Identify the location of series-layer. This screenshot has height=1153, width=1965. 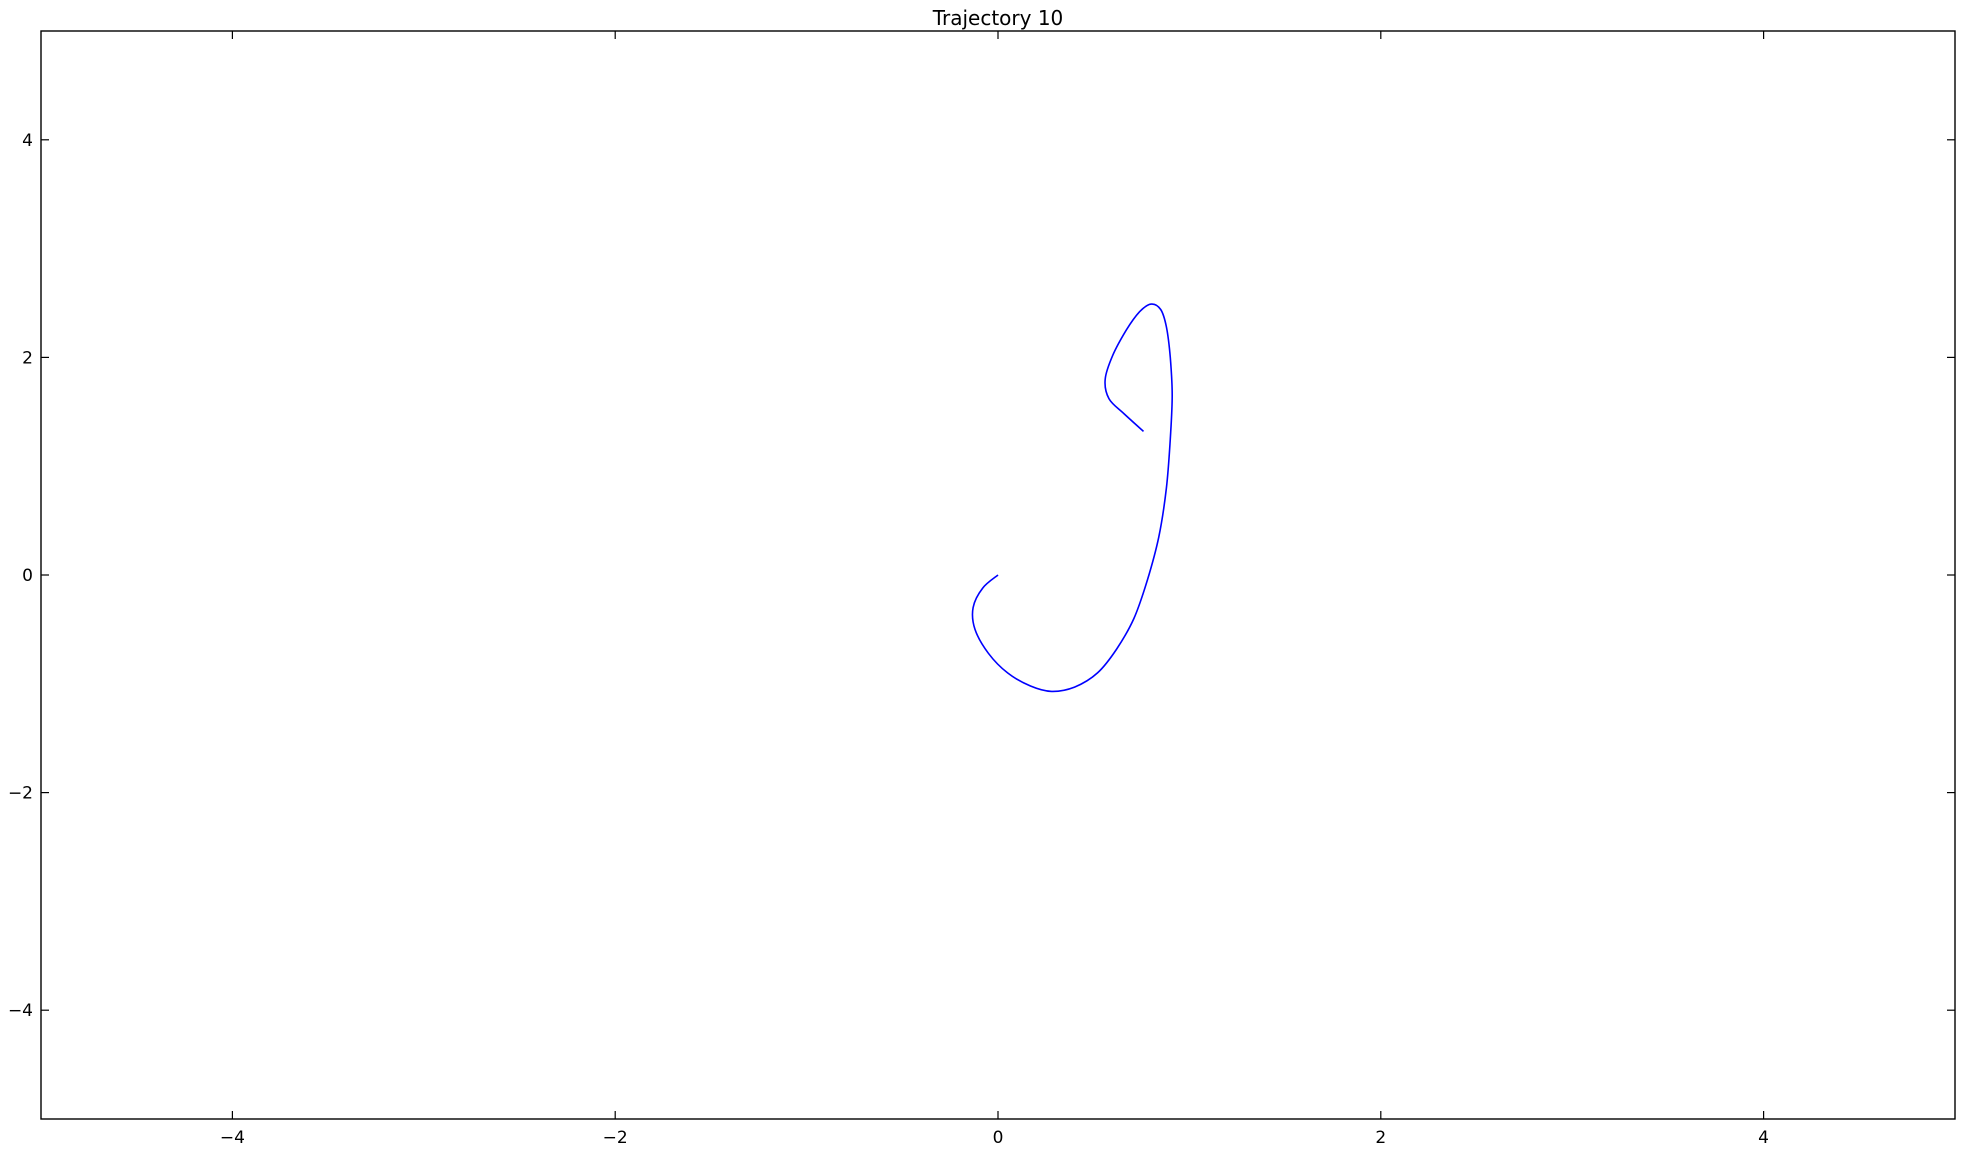
(1072, 498).